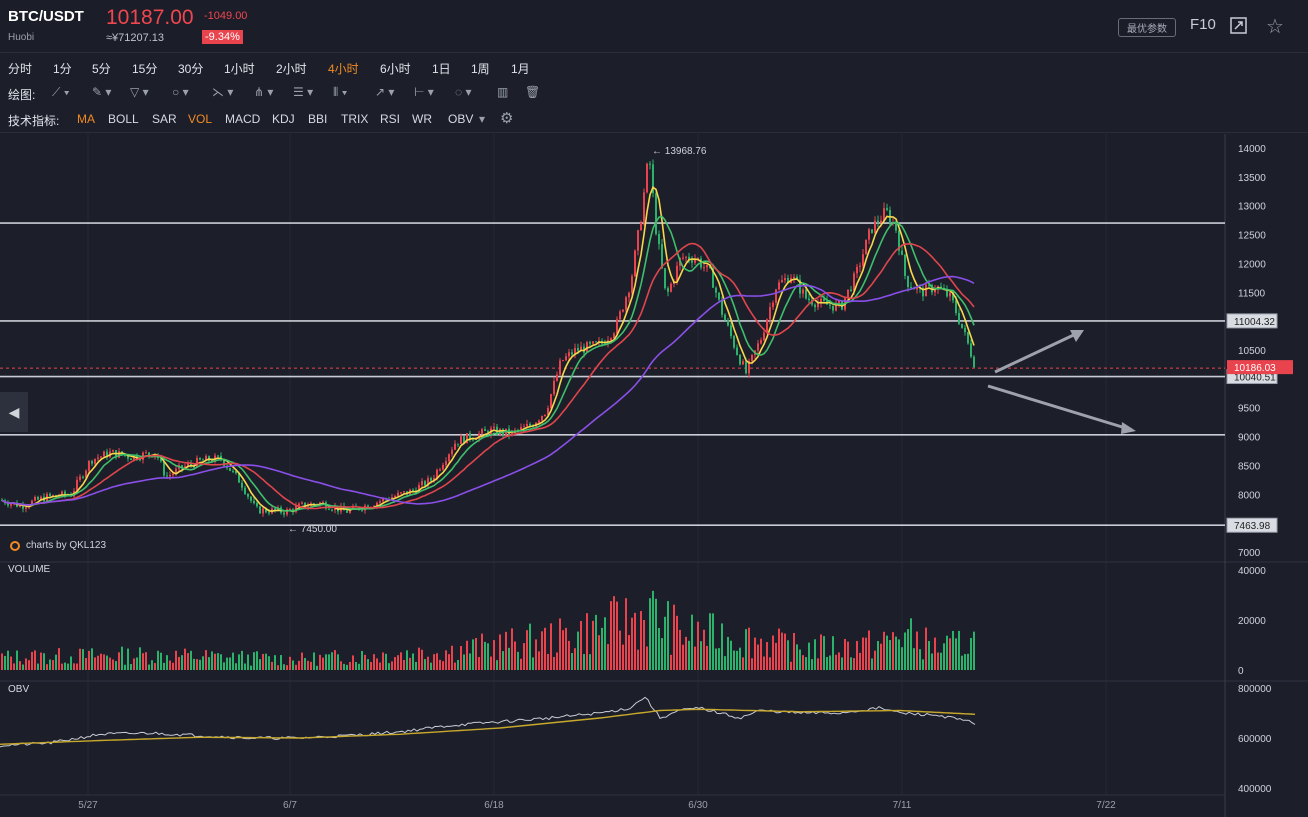 This screenshot has width=1308, height=817. What do you see at coordinates (291, 69) in the screenshot?
I see `tf-2h: 2小时` at bounding box center [291, 69].